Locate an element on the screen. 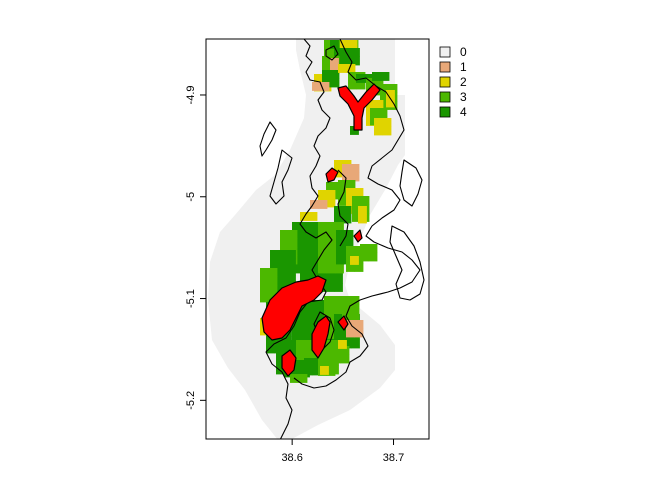  legend-label-2: 2 is located at coordinates (463, 82).